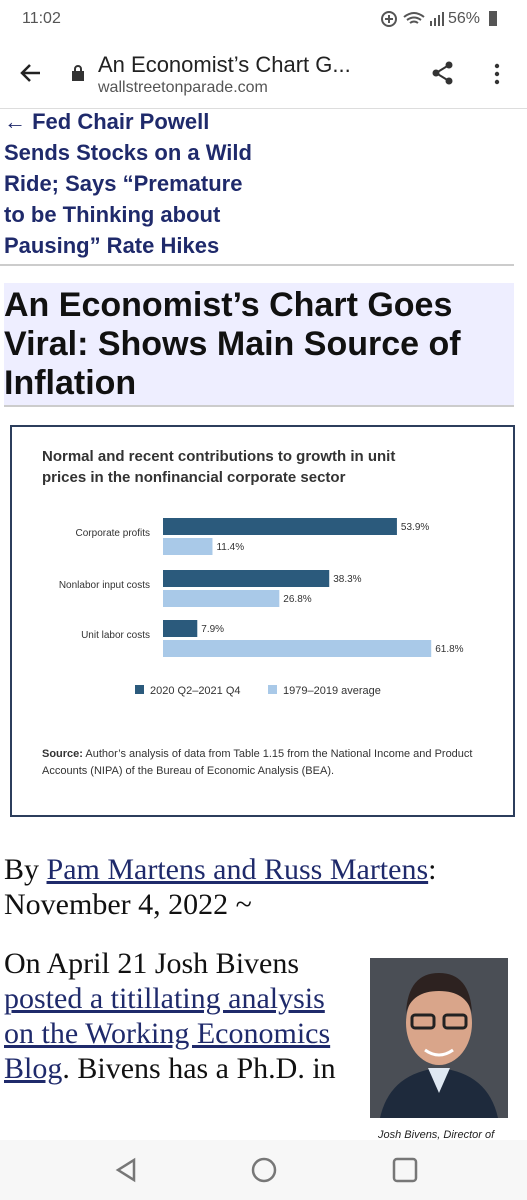 The image size is (527, 1200). Describe the element at coordinates (443, 73) in the screenshot. I see `share-button` at that location.